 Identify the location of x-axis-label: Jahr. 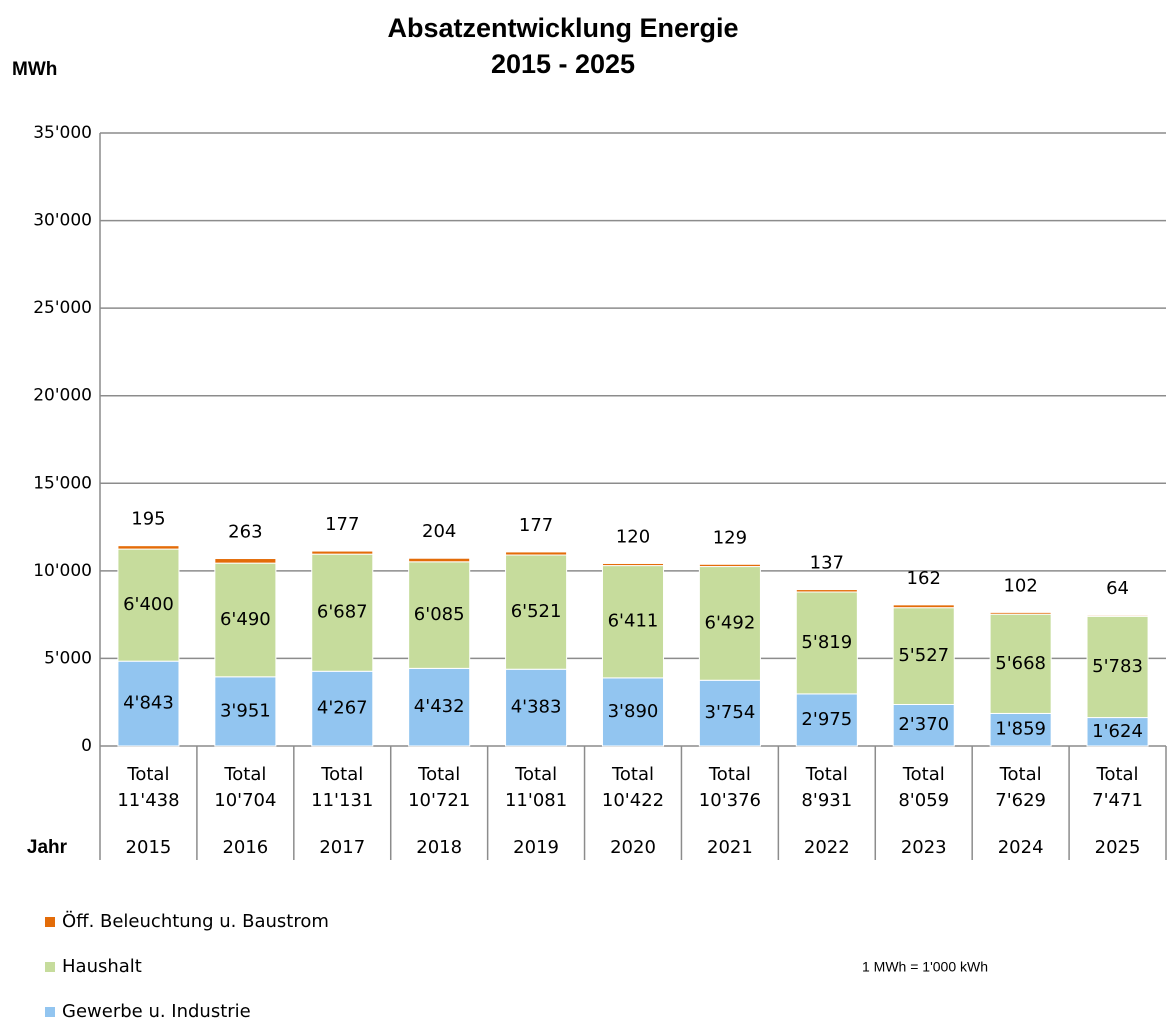
(47, 847).